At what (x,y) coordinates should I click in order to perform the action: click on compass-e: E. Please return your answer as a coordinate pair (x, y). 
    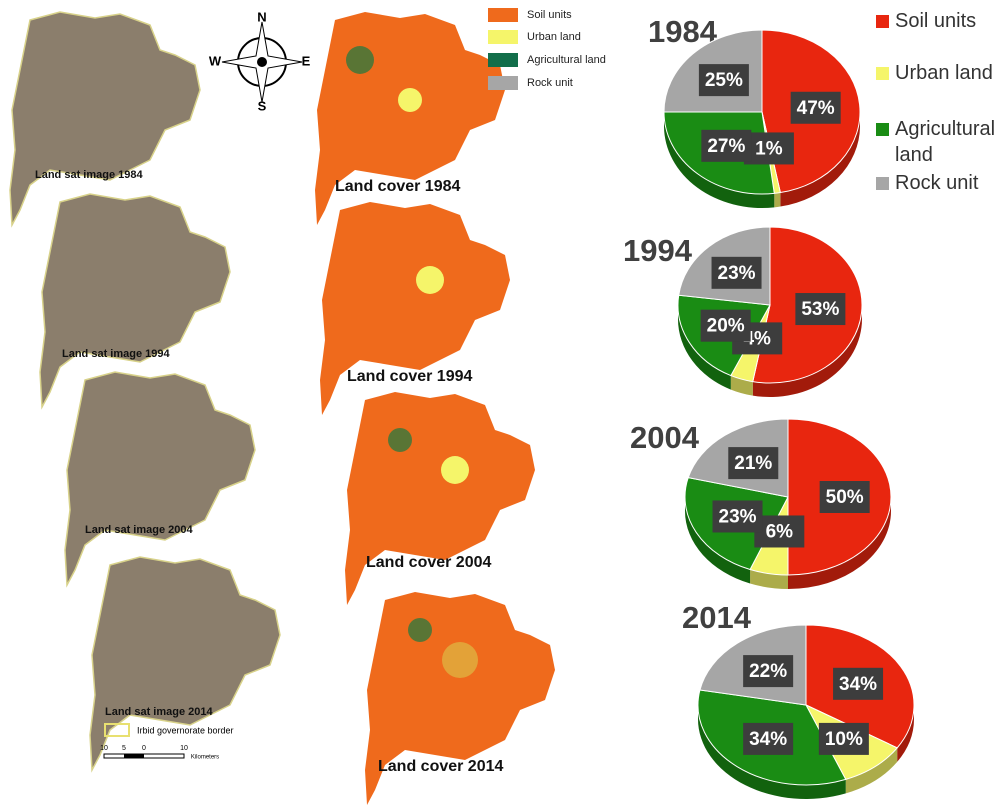
    Looking at the image, I should click on (306, 60).